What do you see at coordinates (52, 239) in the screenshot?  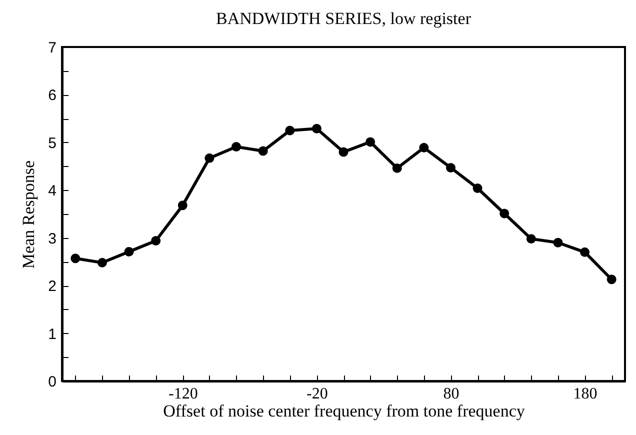 I see `y-tick-label: 3` at bounding box center [52, 239].